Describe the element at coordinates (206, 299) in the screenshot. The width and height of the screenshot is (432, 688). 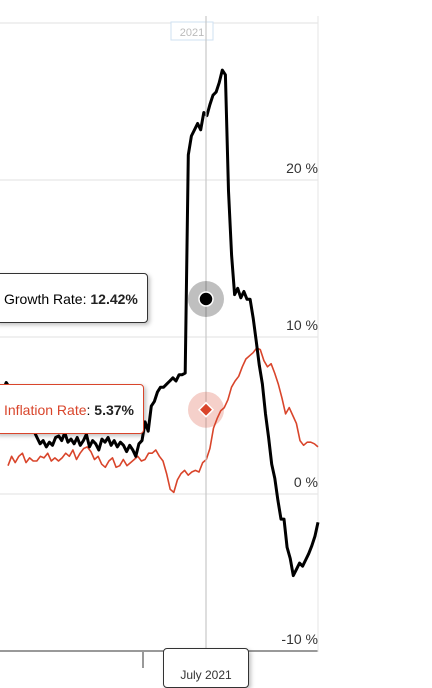
I see `growth-marker` at that location.